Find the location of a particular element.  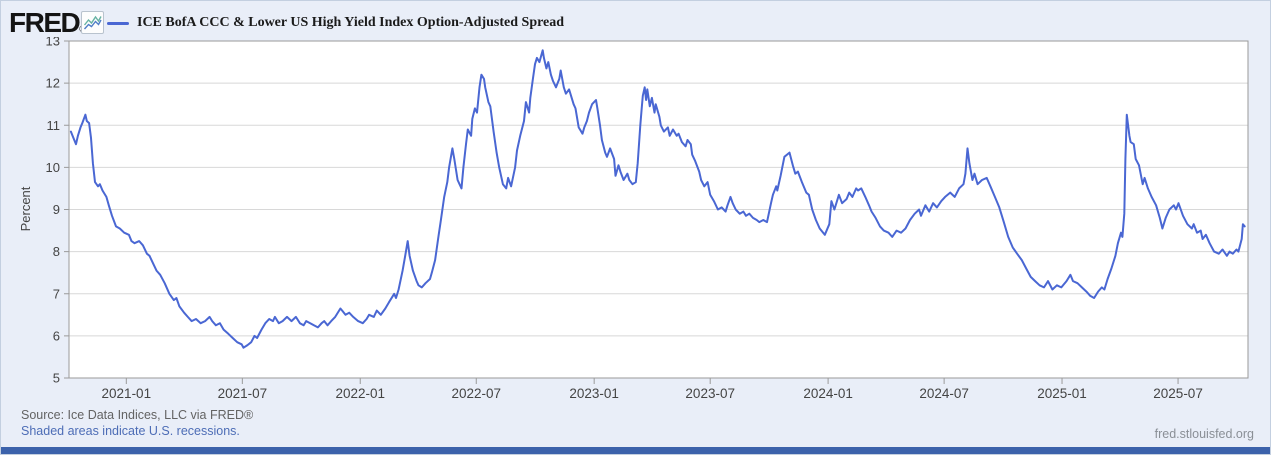

fred-site-link: fred.stlouisfed.org is located at coordinates (1204, 434).